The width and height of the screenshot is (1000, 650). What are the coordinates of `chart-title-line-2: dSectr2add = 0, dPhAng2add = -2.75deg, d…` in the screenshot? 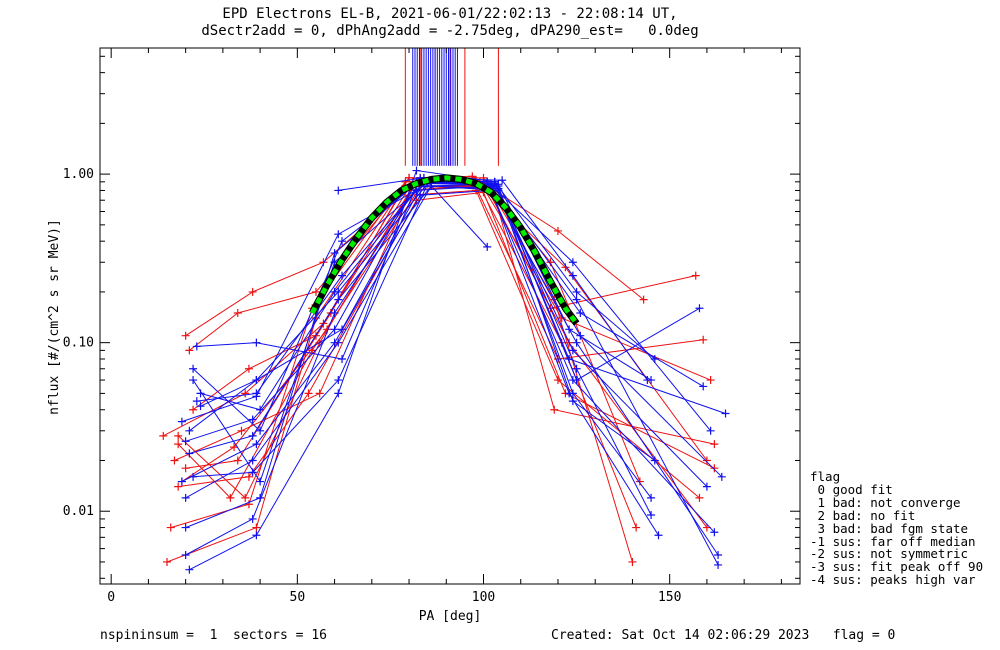 It's located at (450, 31).